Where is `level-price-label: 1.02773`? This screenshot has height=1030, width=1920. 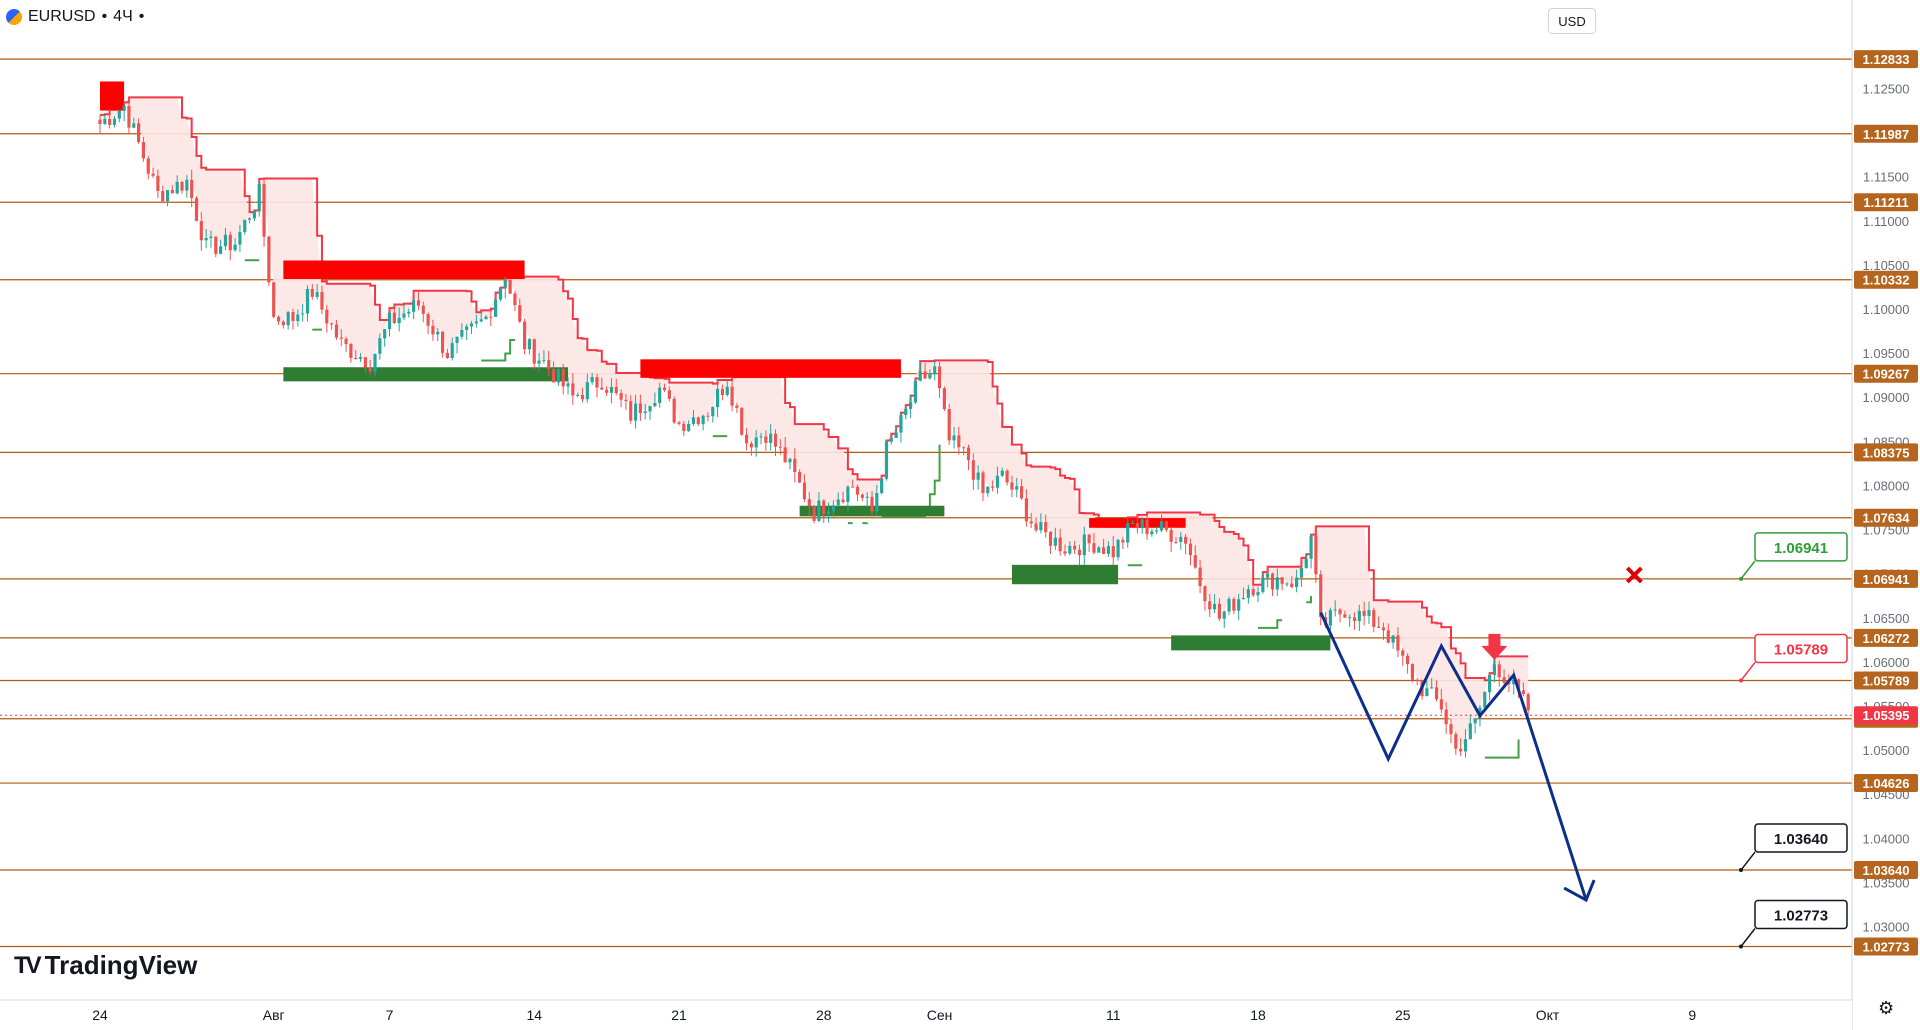
level-price-label: 1.02773 is located at coordinates (1886, 947).